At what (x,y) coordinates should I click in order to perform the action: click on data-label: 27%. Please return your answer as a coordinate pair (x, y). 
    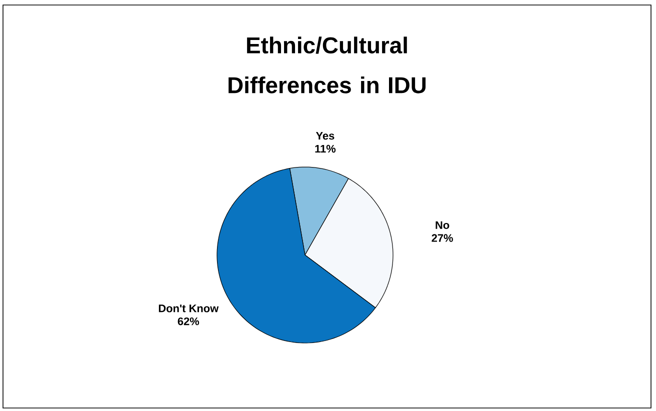
    Looking at the image, I should click on (442, 238).